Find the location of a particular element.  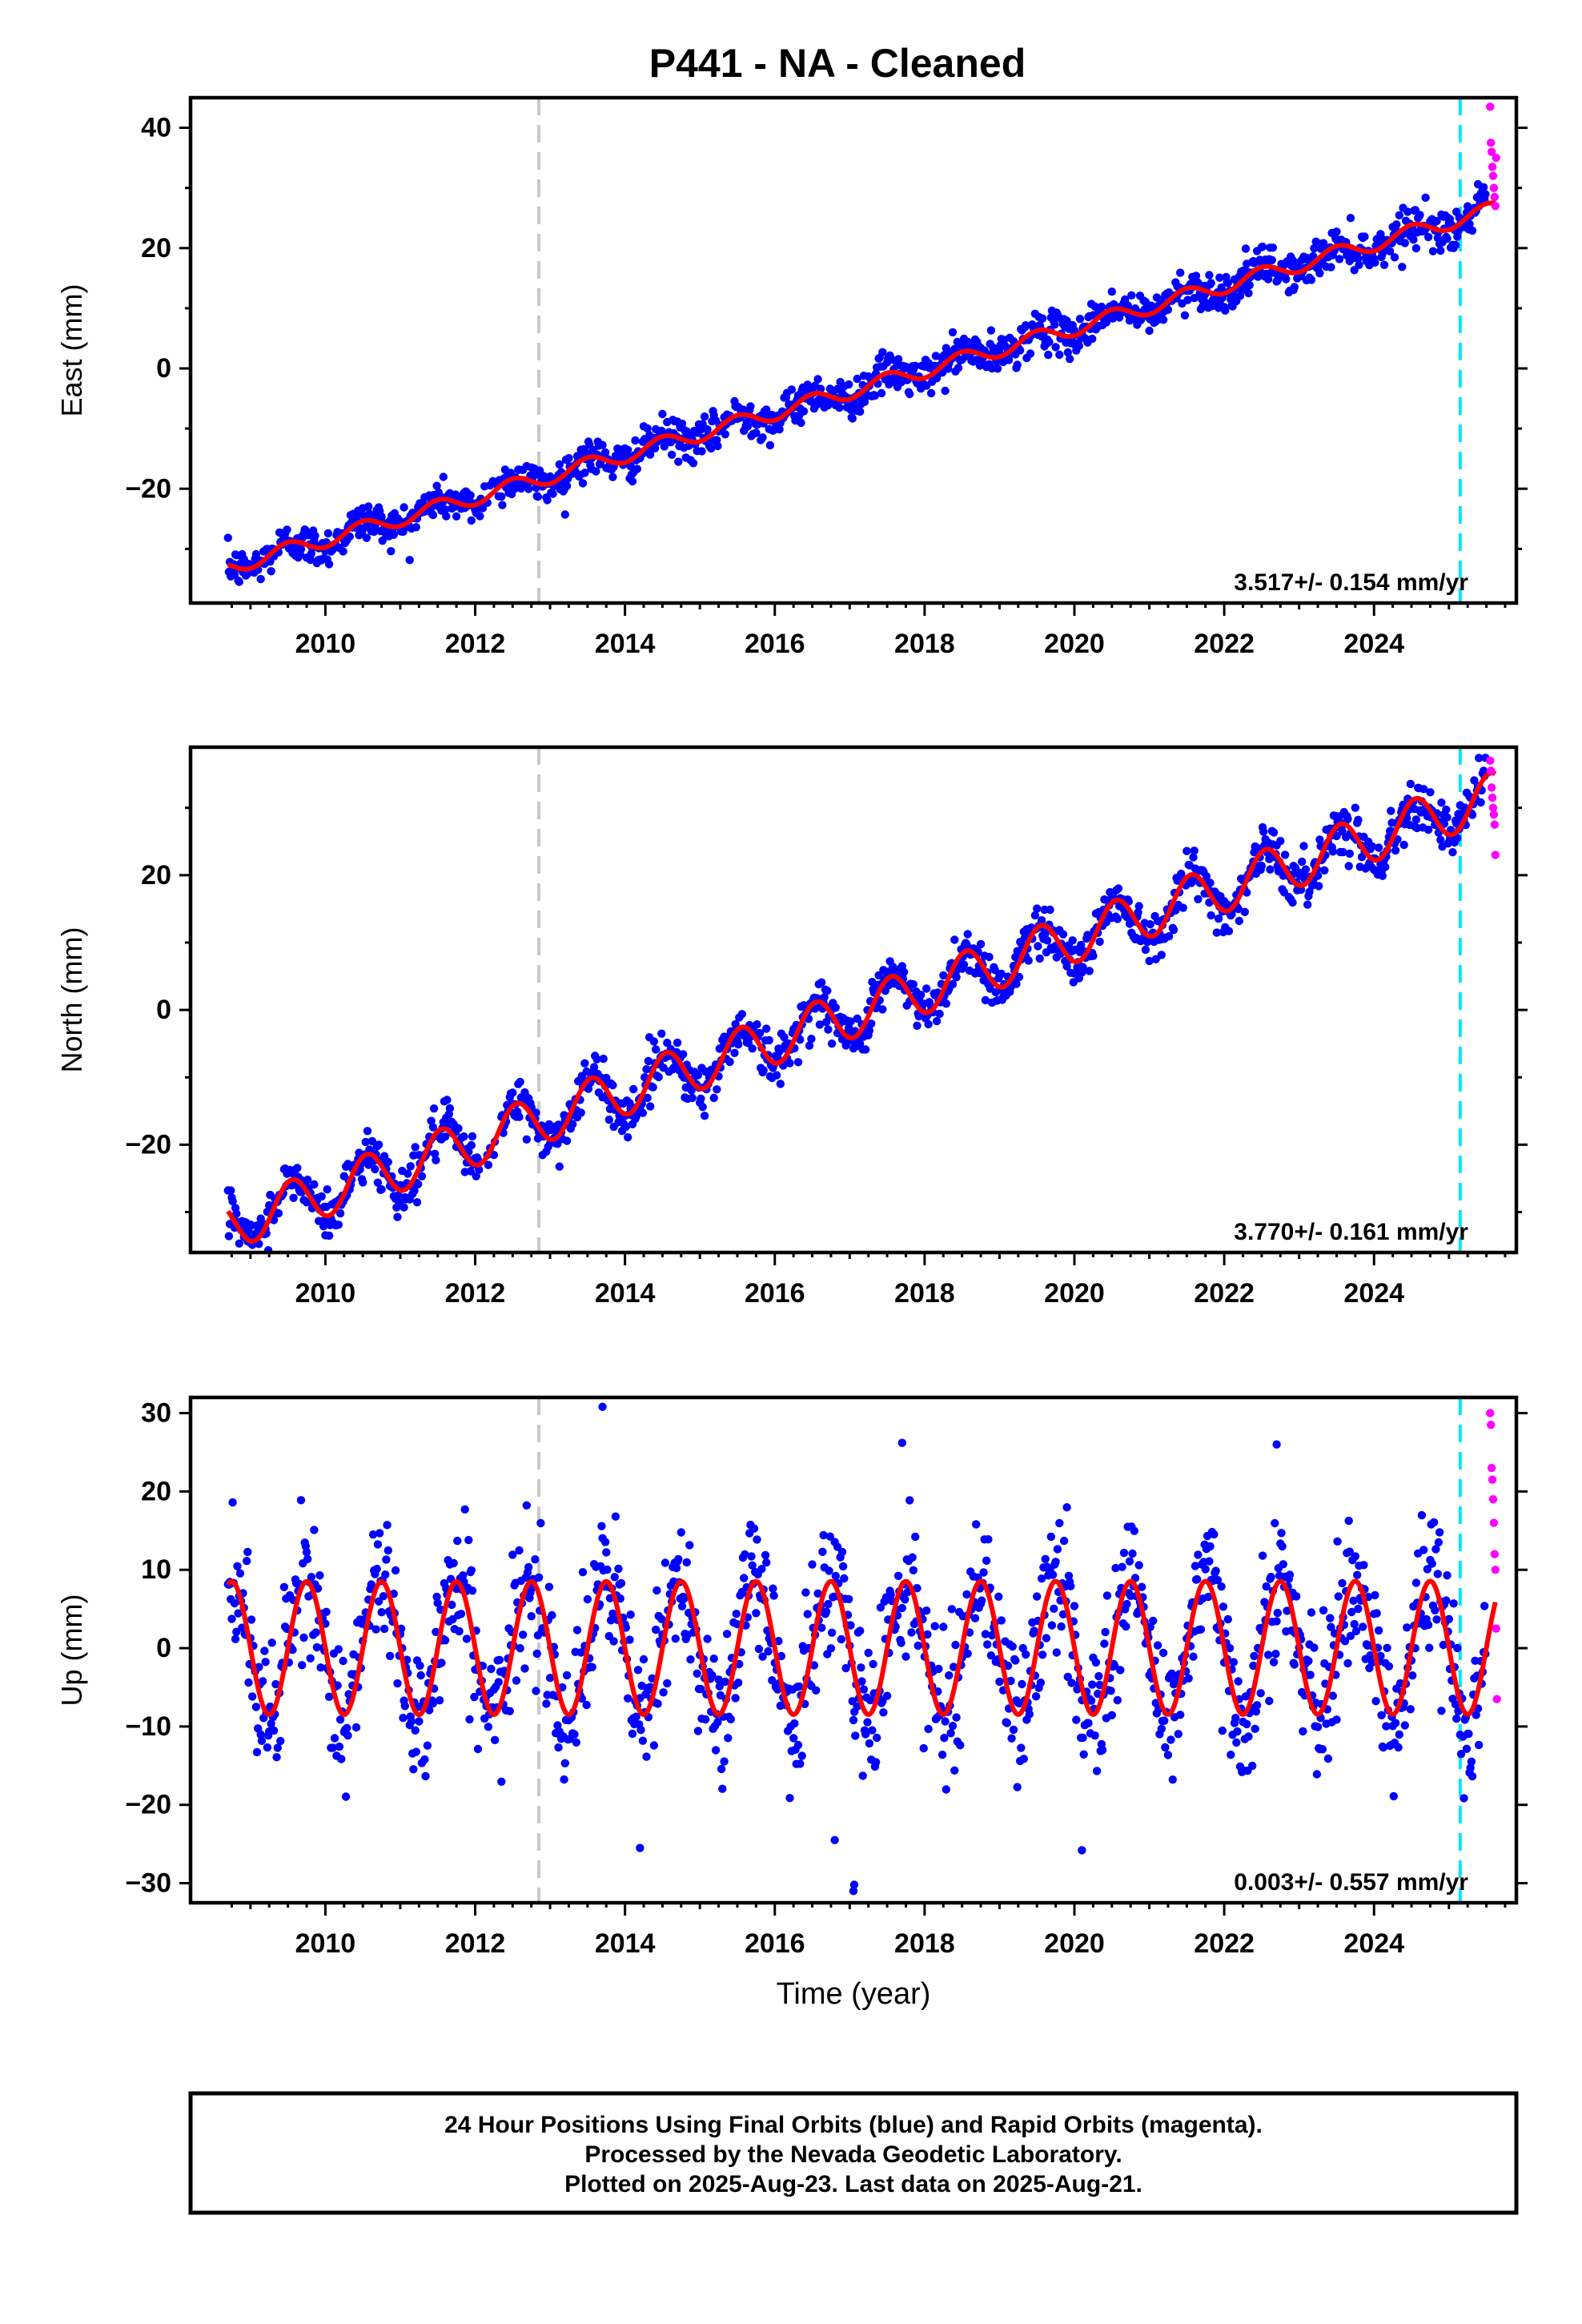

y-tick-label: 10 is located at coordinates (156, 1569).